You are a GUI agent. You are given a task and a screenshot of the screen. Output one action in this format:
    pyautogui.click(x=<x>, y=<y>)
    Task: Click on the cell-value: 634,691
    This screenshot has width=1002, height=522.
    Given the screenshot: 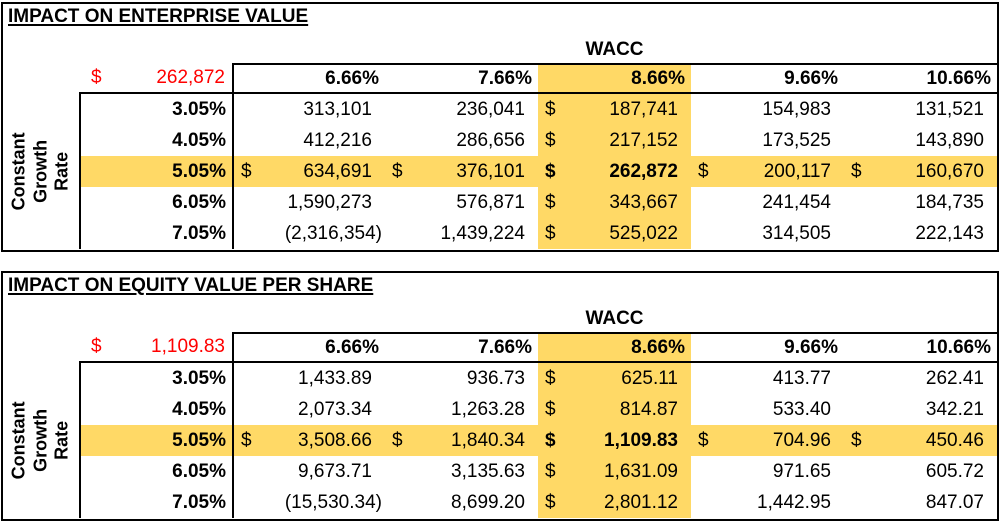 What is the action you would take?
    pyautogui.click(x=337, y=171)
    